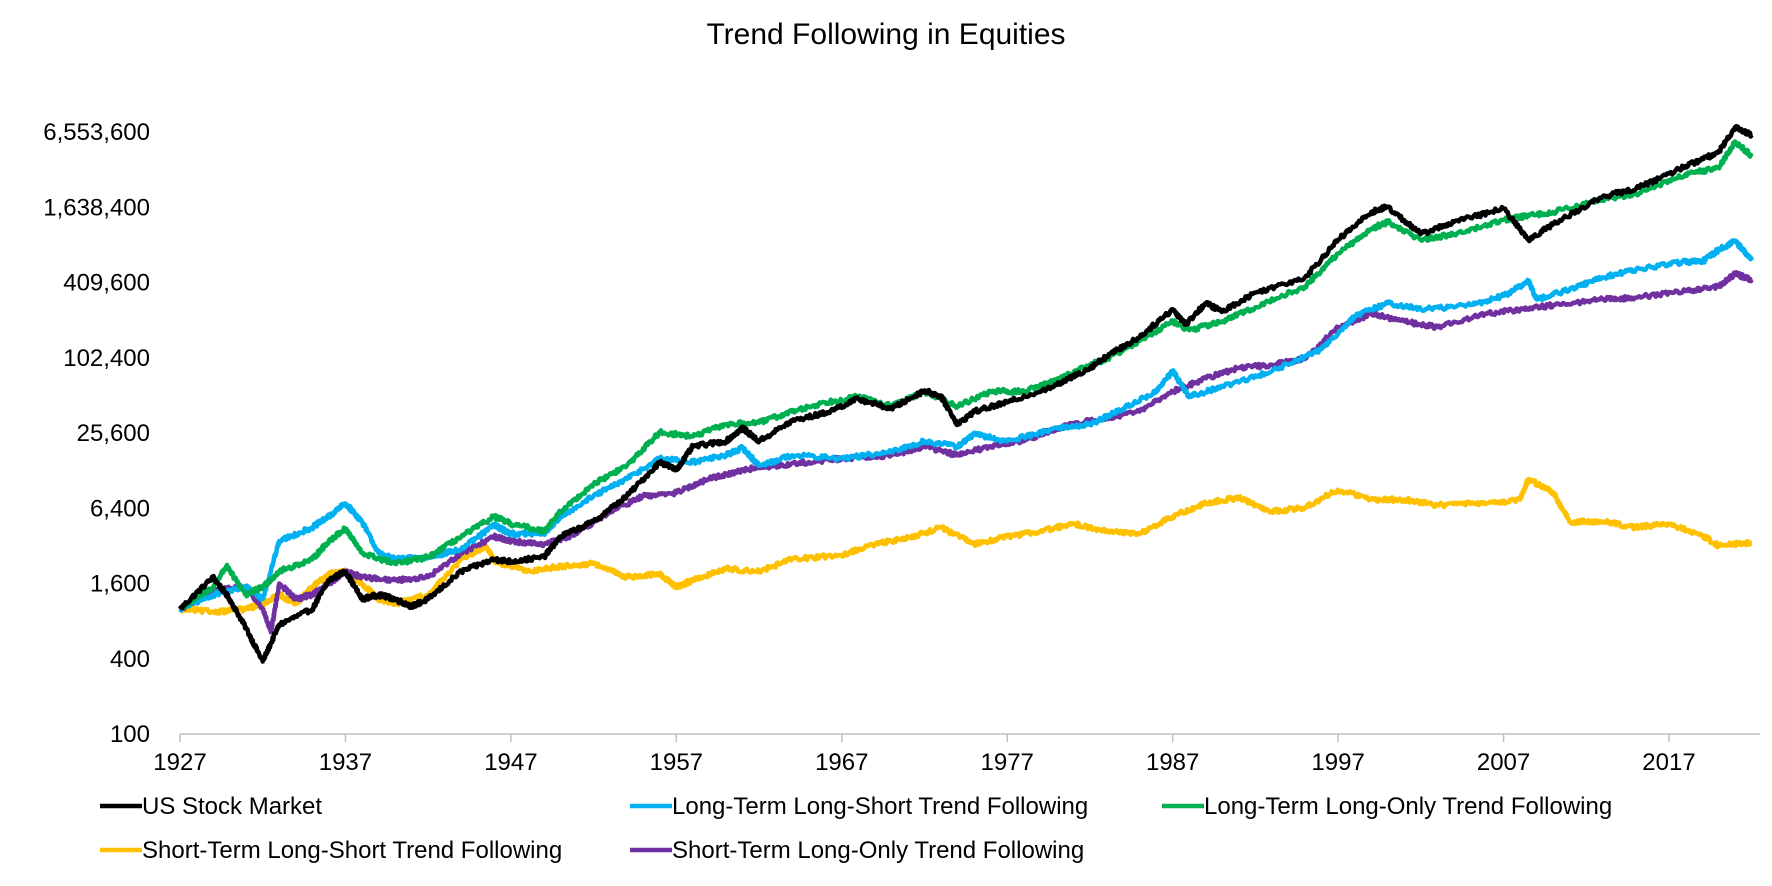 The height and width of the screenshot is (886, 1772). I want to click on y-tick-label: 1,600, so click(120, 584).